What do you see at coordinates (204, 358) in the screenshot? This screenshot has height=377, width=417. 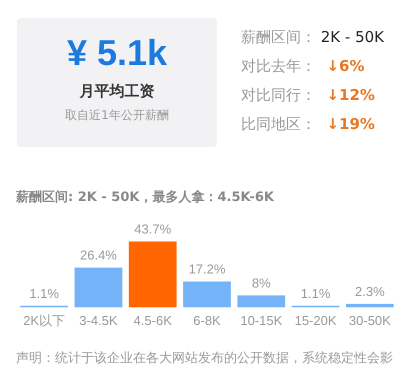 I see `text: 声明：统计于该企业在各大网站发布的公开数据，系统稳定性会影` at bounding box center [204, 358].